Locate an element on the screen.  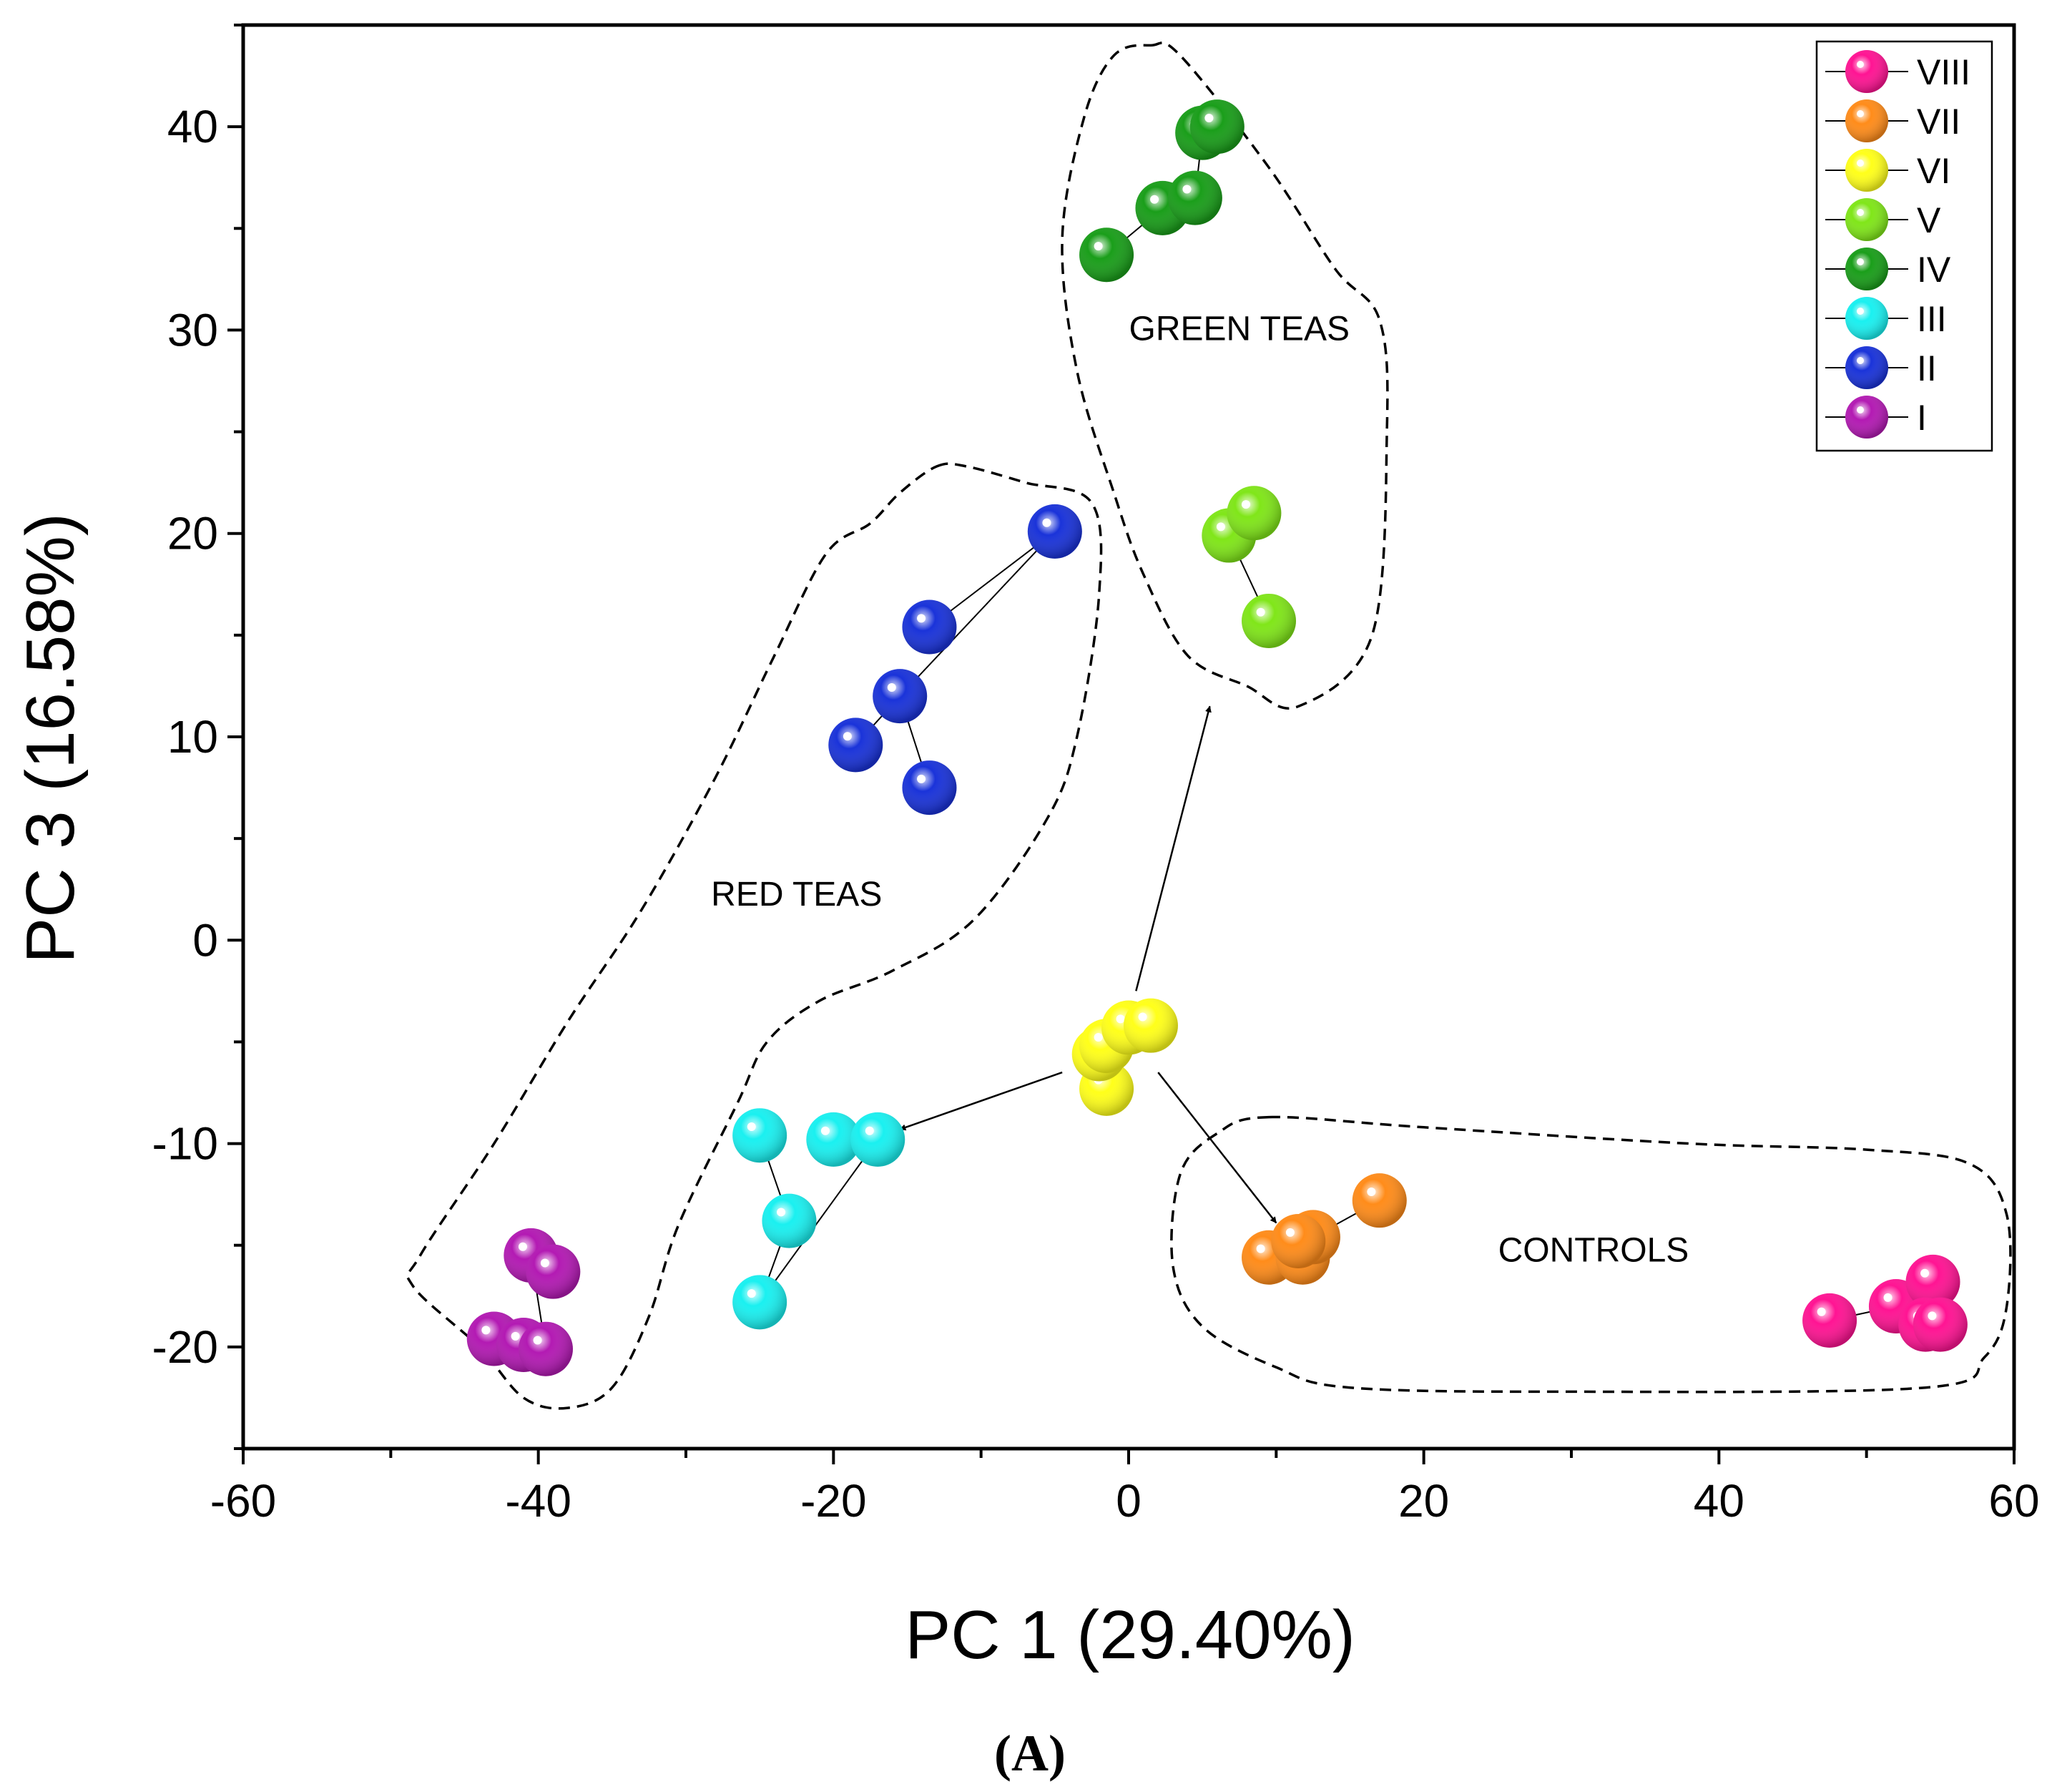
y-axis-title: PC 3 (16.58%) is located at coordinates (51, 738).